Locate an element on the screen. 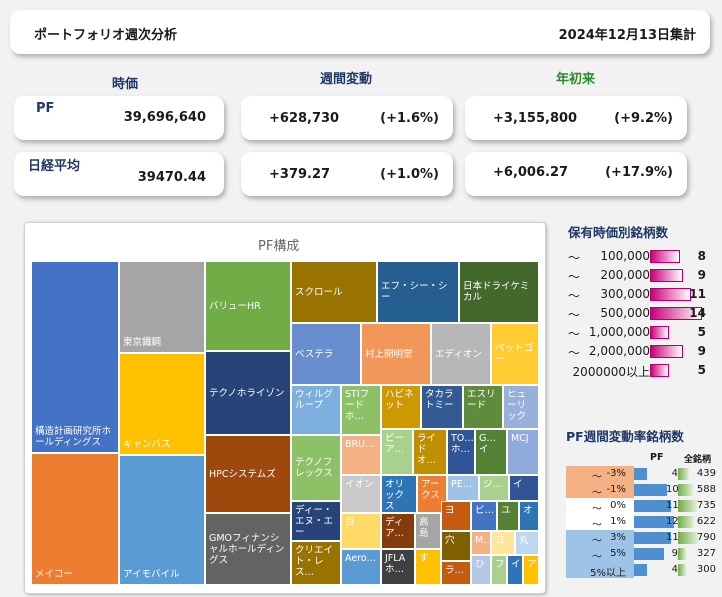  pf-ytd-card: +3,155,800 (+9.2%) is located at coordinates (576, 118).